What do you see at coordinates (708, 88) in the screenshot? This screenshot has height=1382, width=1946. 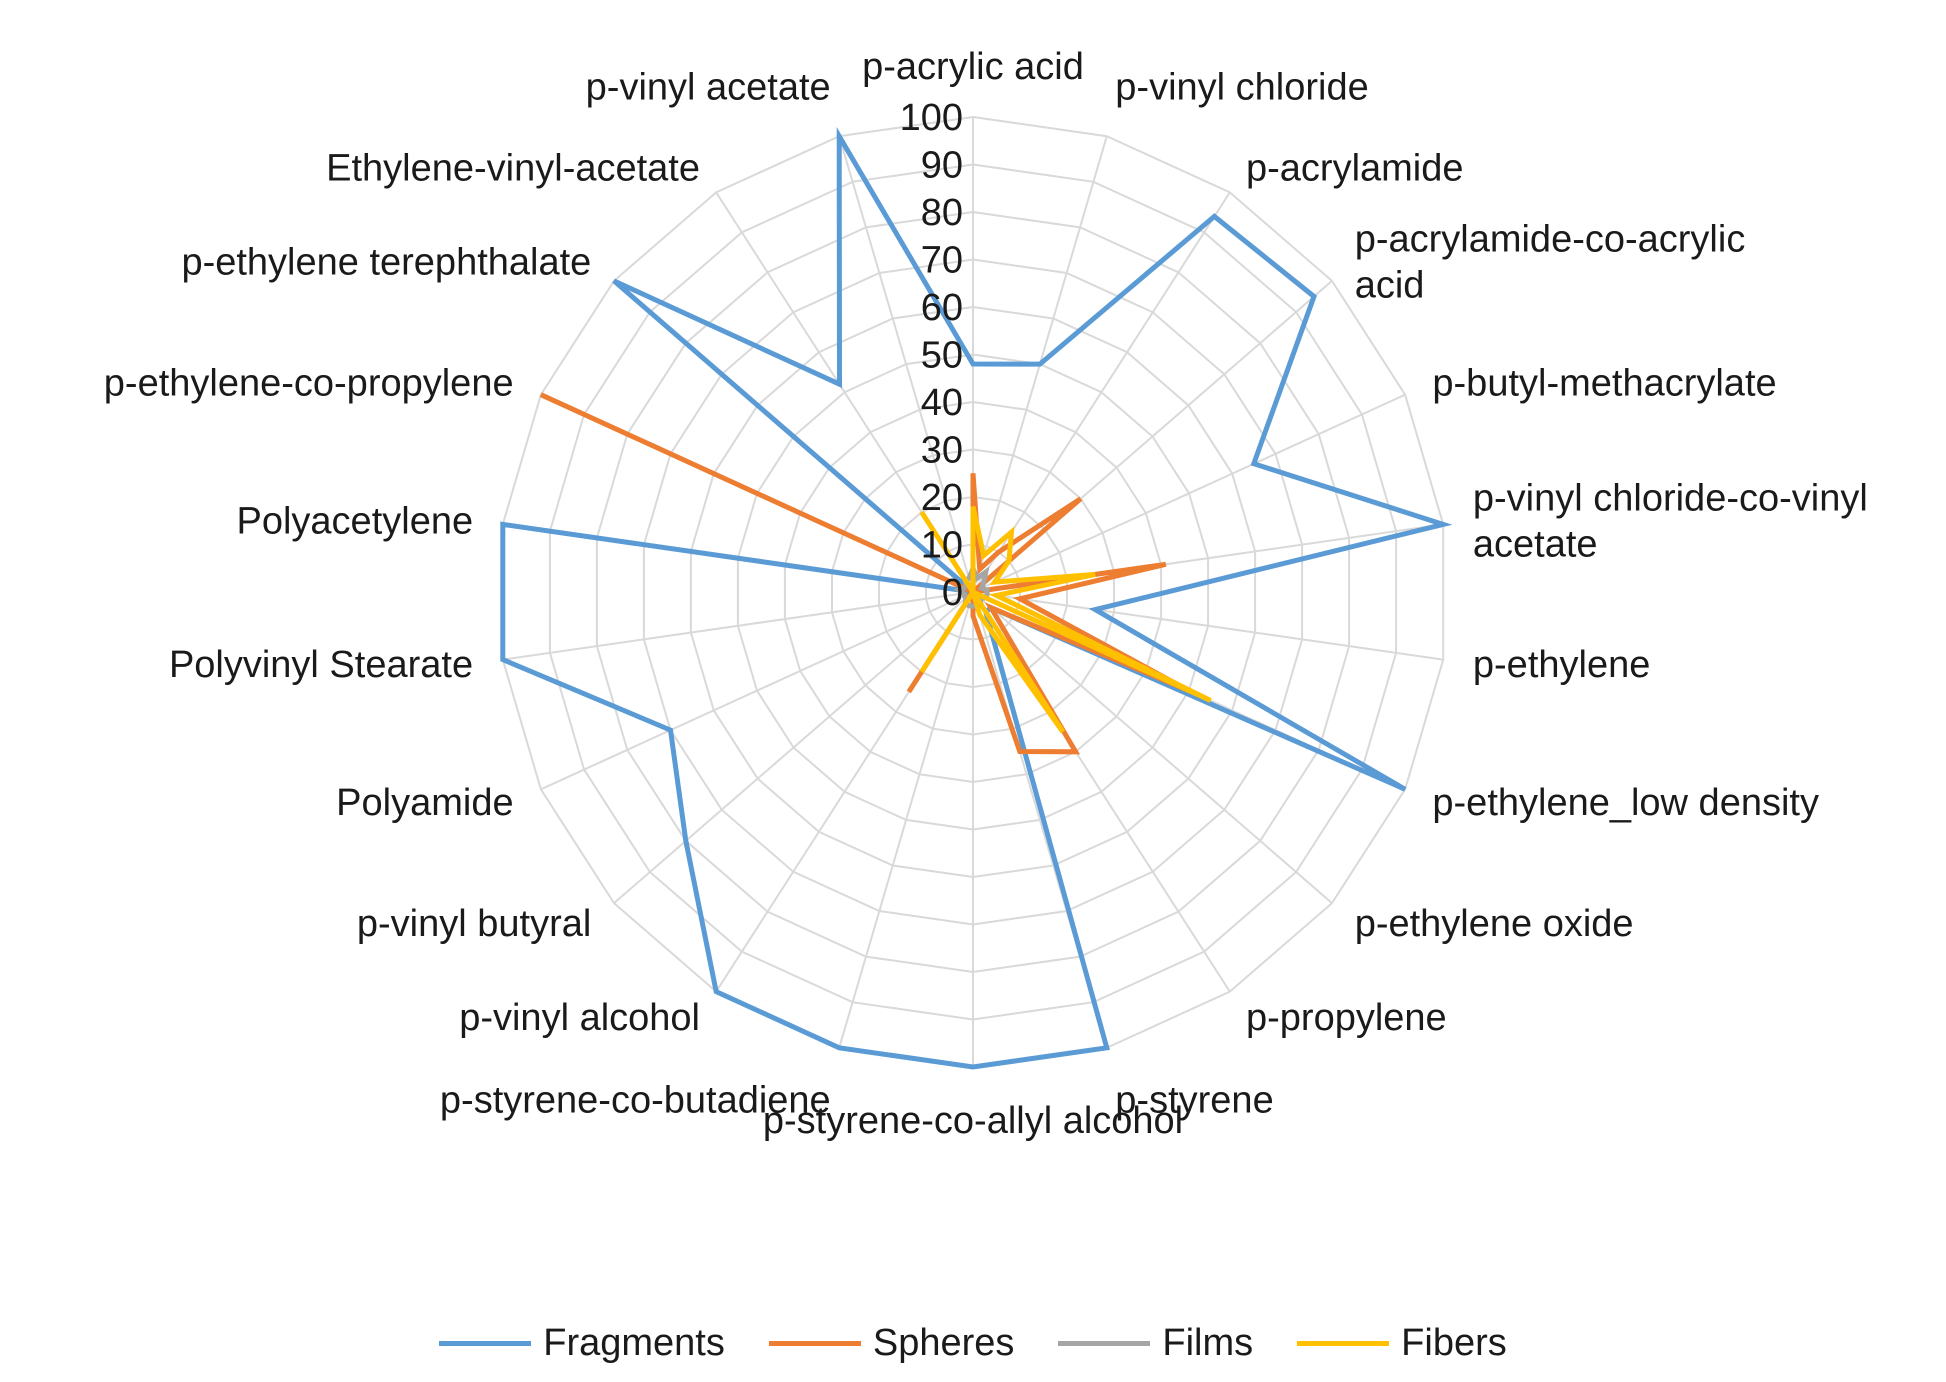 I see `category-label: p-vinyl acetate` at bounding box center [708, 88].